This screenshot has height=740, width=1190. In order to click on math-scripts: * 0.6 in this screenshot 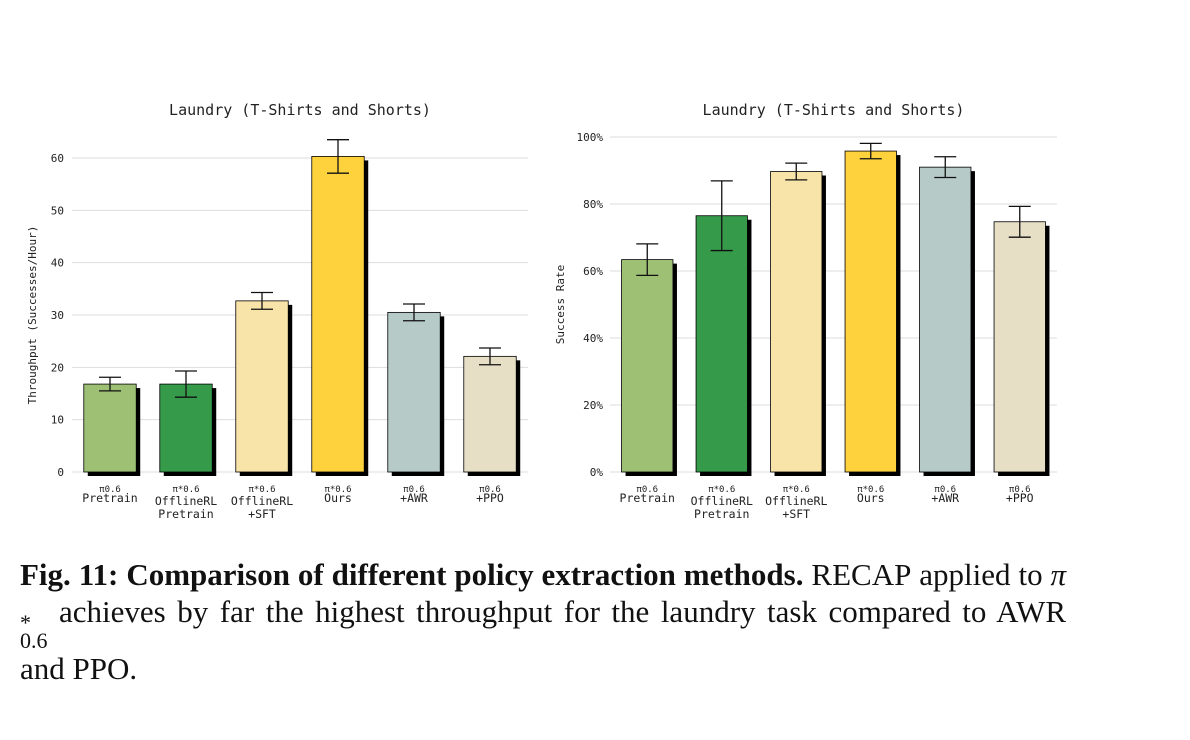, I will do `click(34, 631)`.